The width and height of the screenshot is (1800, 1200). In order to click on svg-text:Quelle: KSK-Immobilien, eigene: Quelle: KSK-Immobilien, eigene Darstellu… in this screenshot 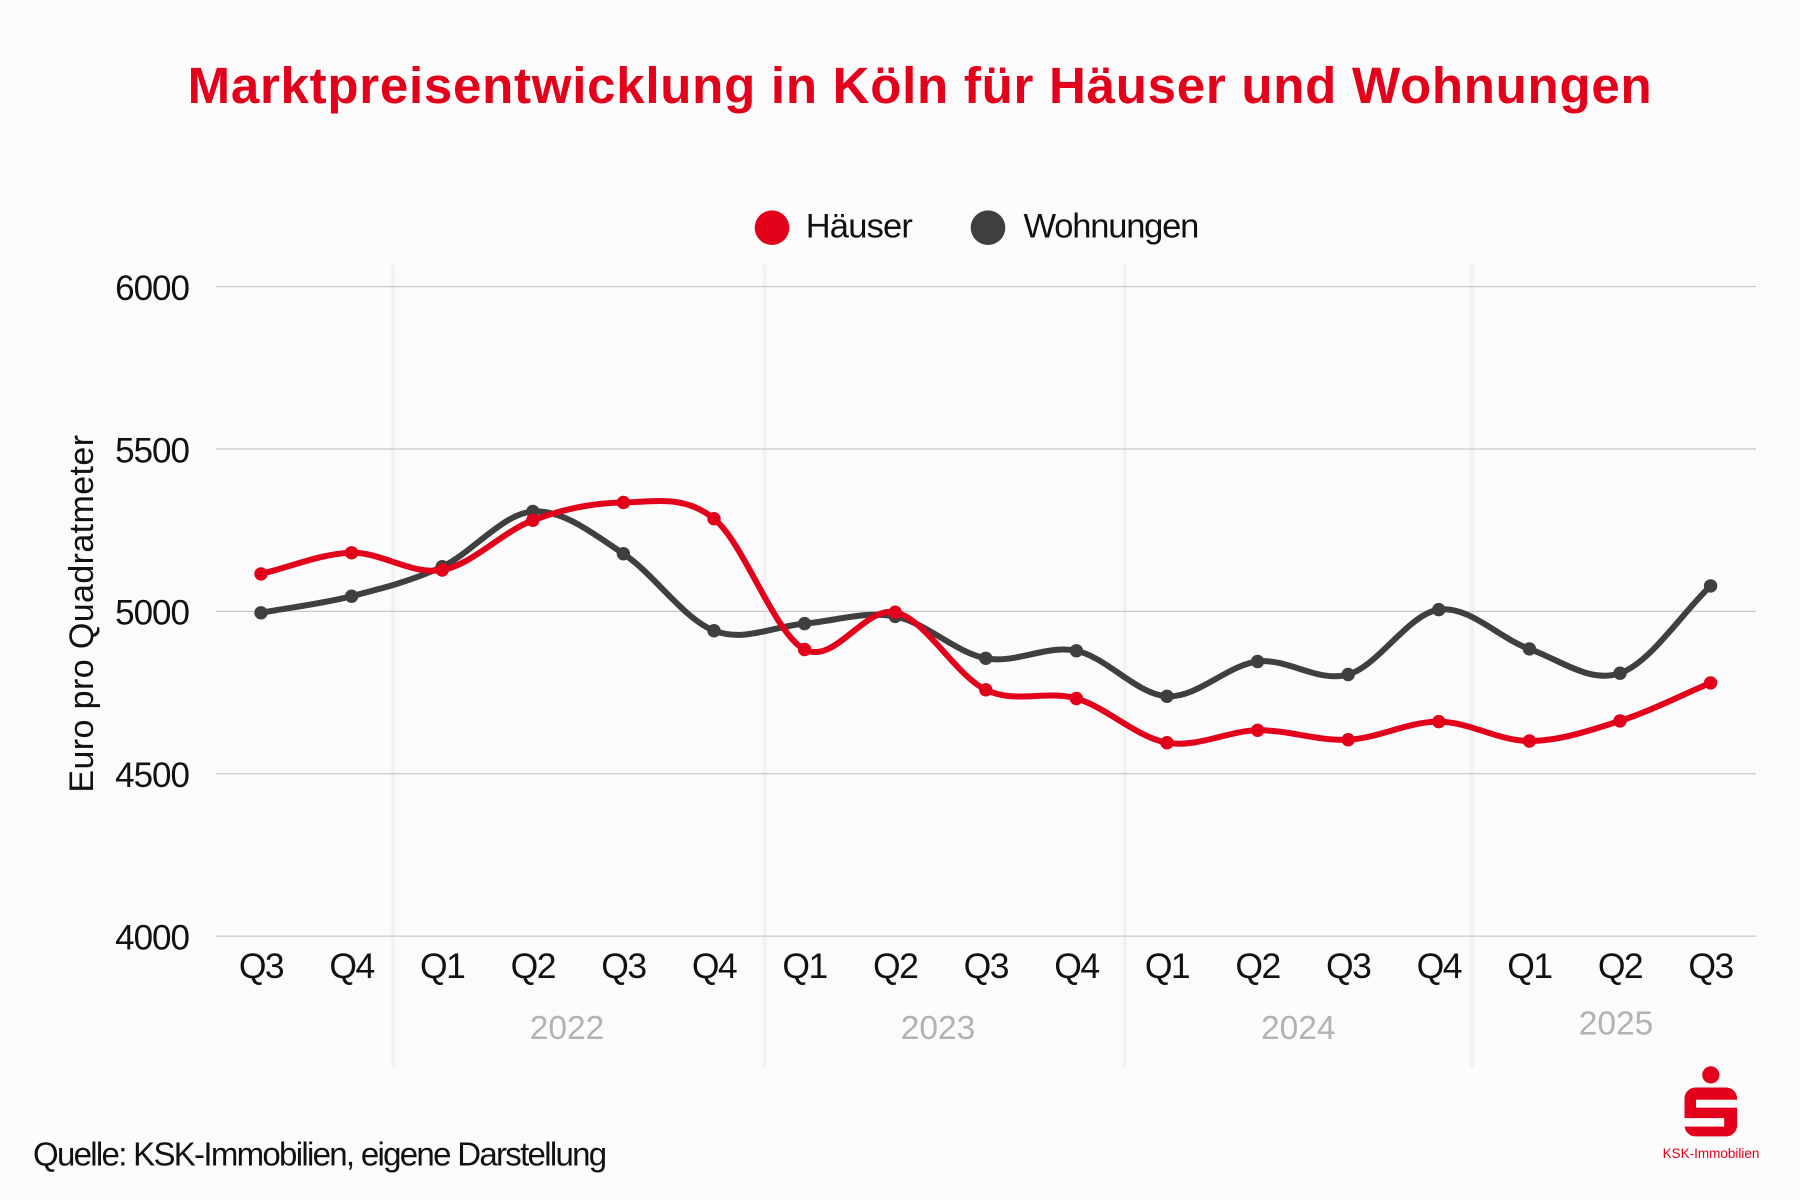, I will do `click(319, 1154)`.